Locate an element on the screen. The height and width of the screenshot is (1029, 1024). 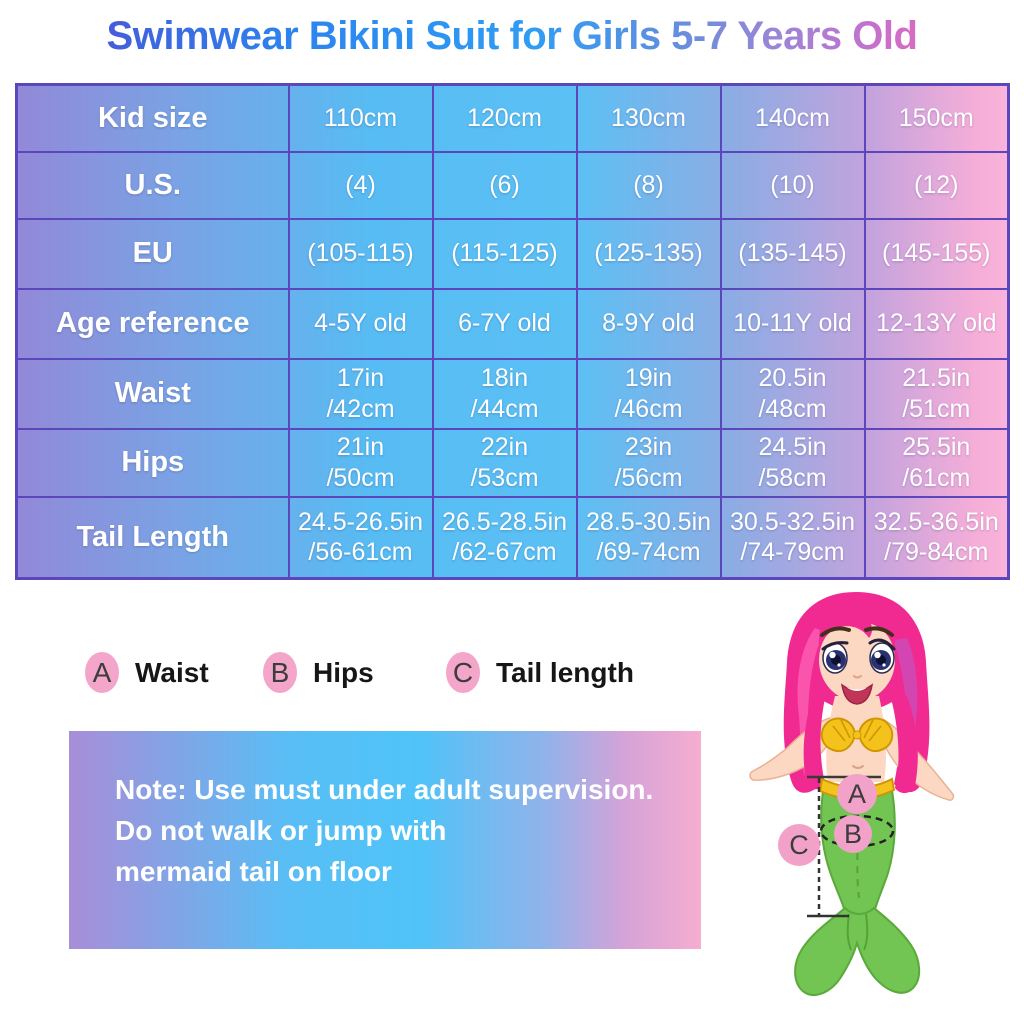
size-table-cell: 25.5in /61cm is located at coordinates (936, 462).